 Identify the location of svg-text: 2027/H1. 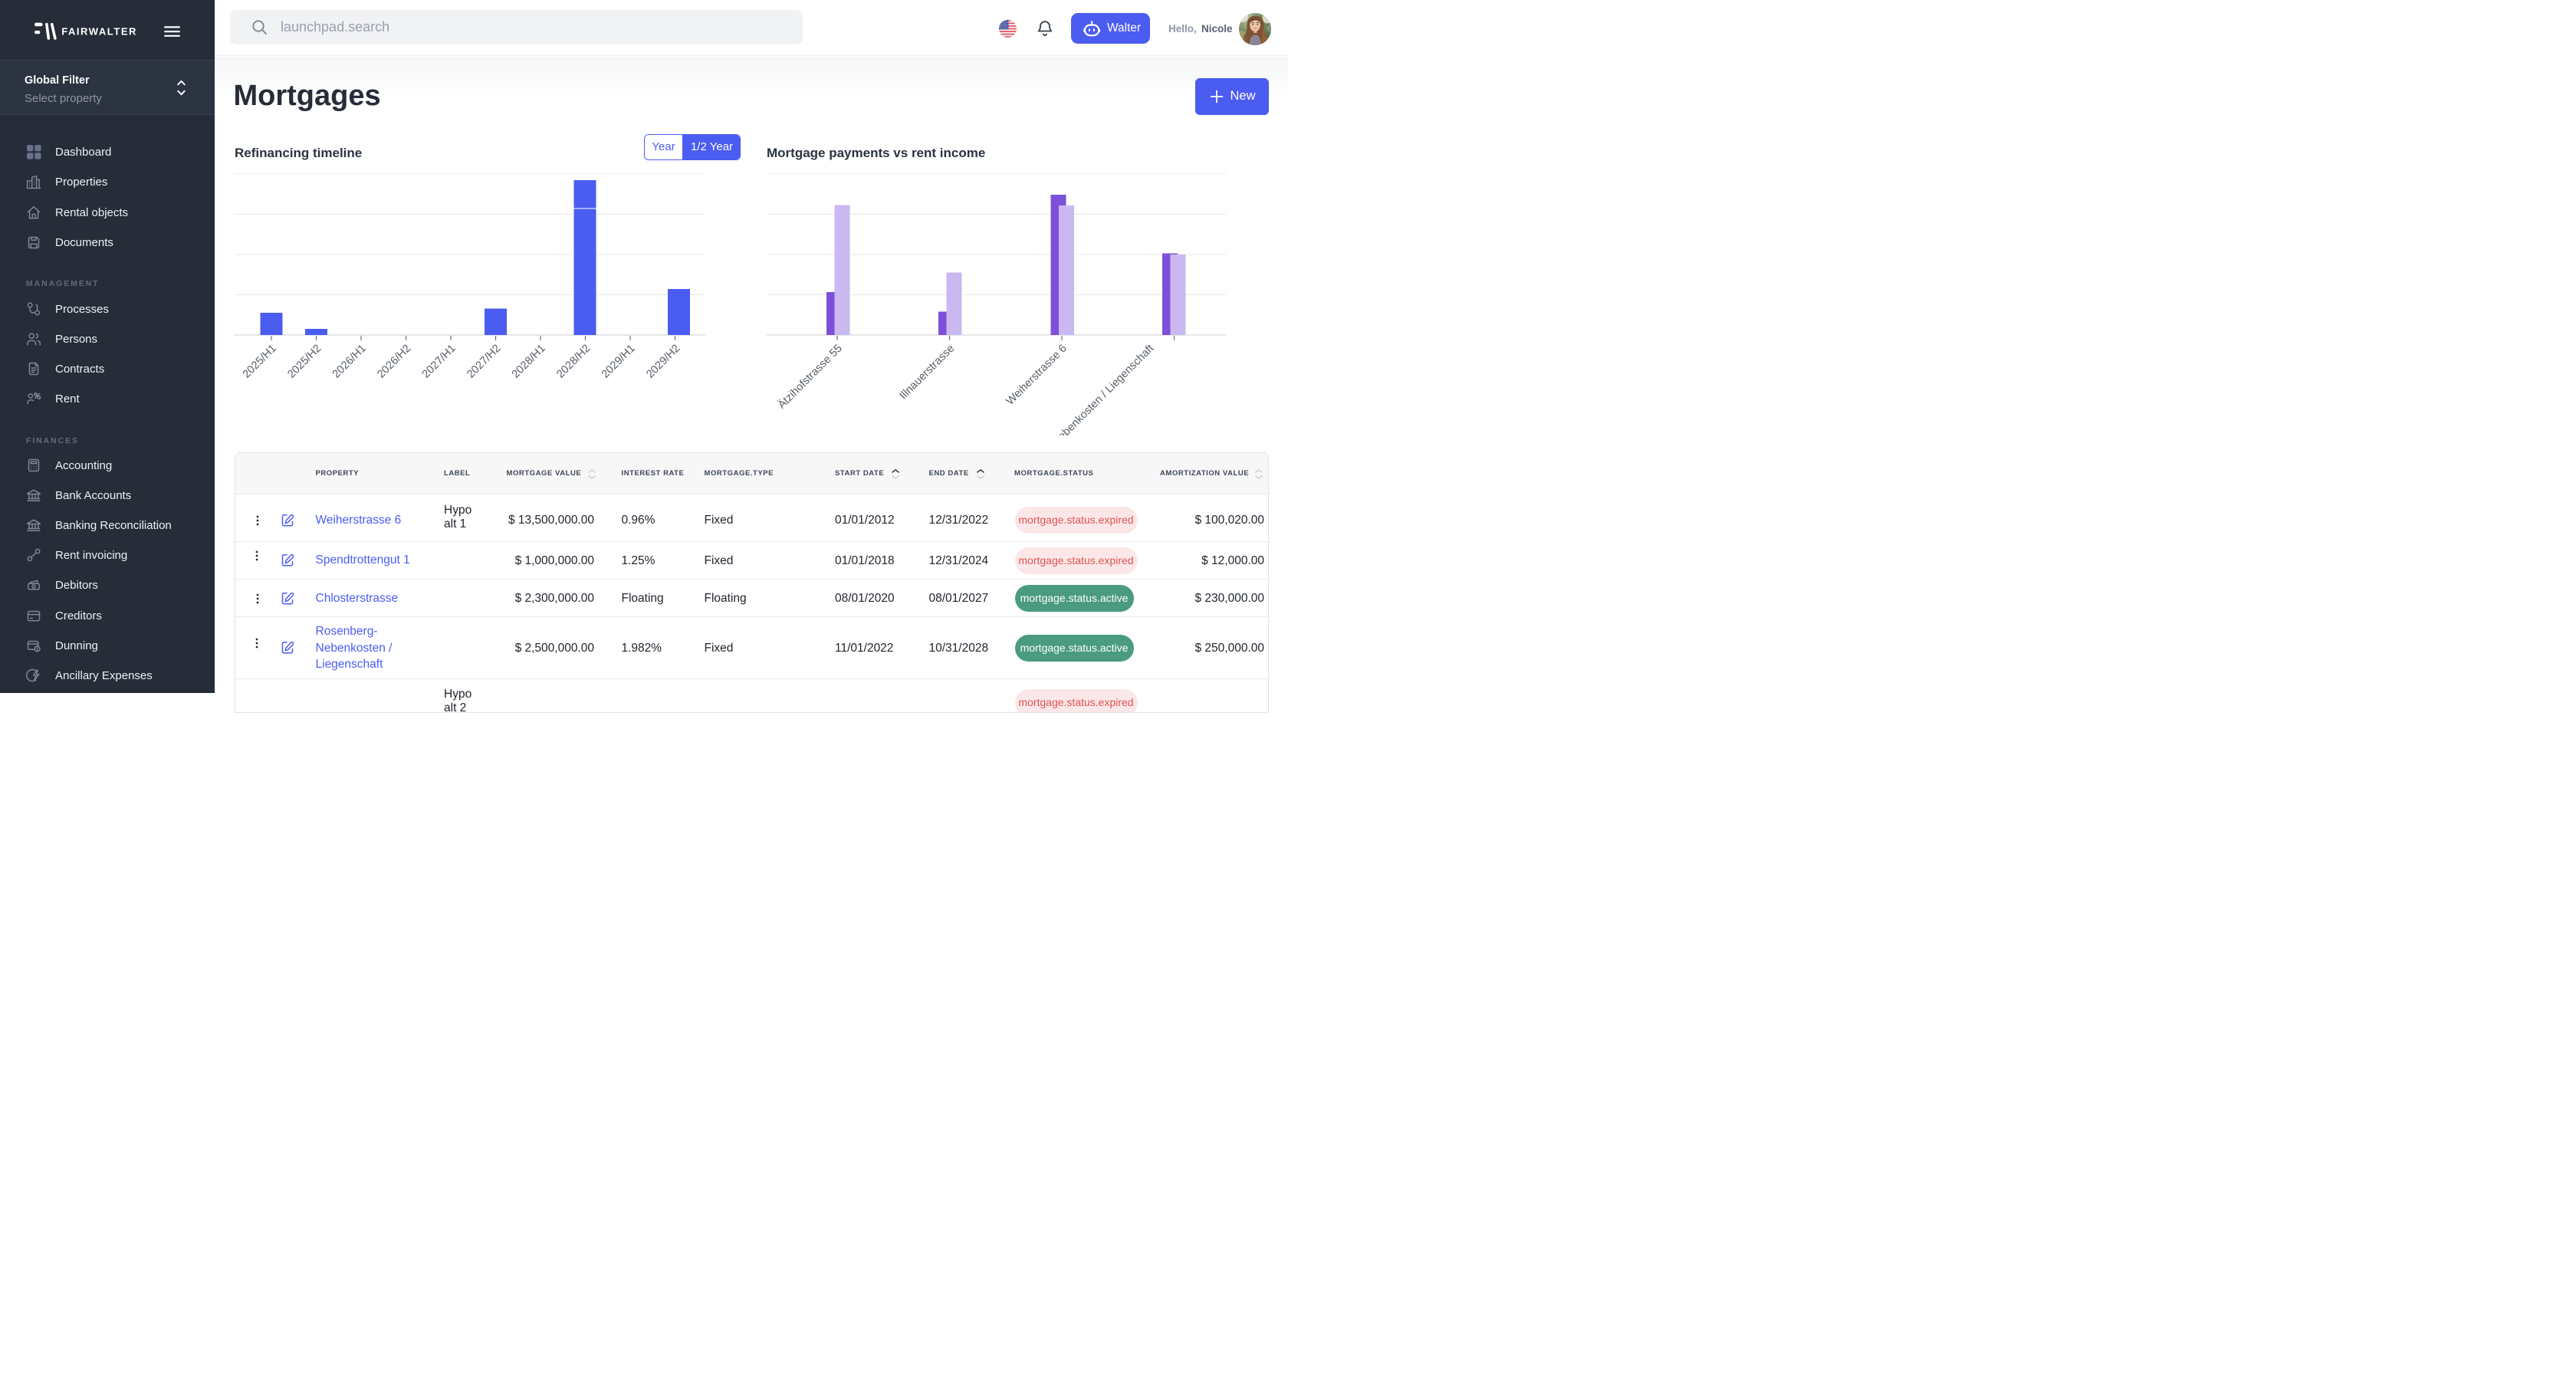
(439, 362).